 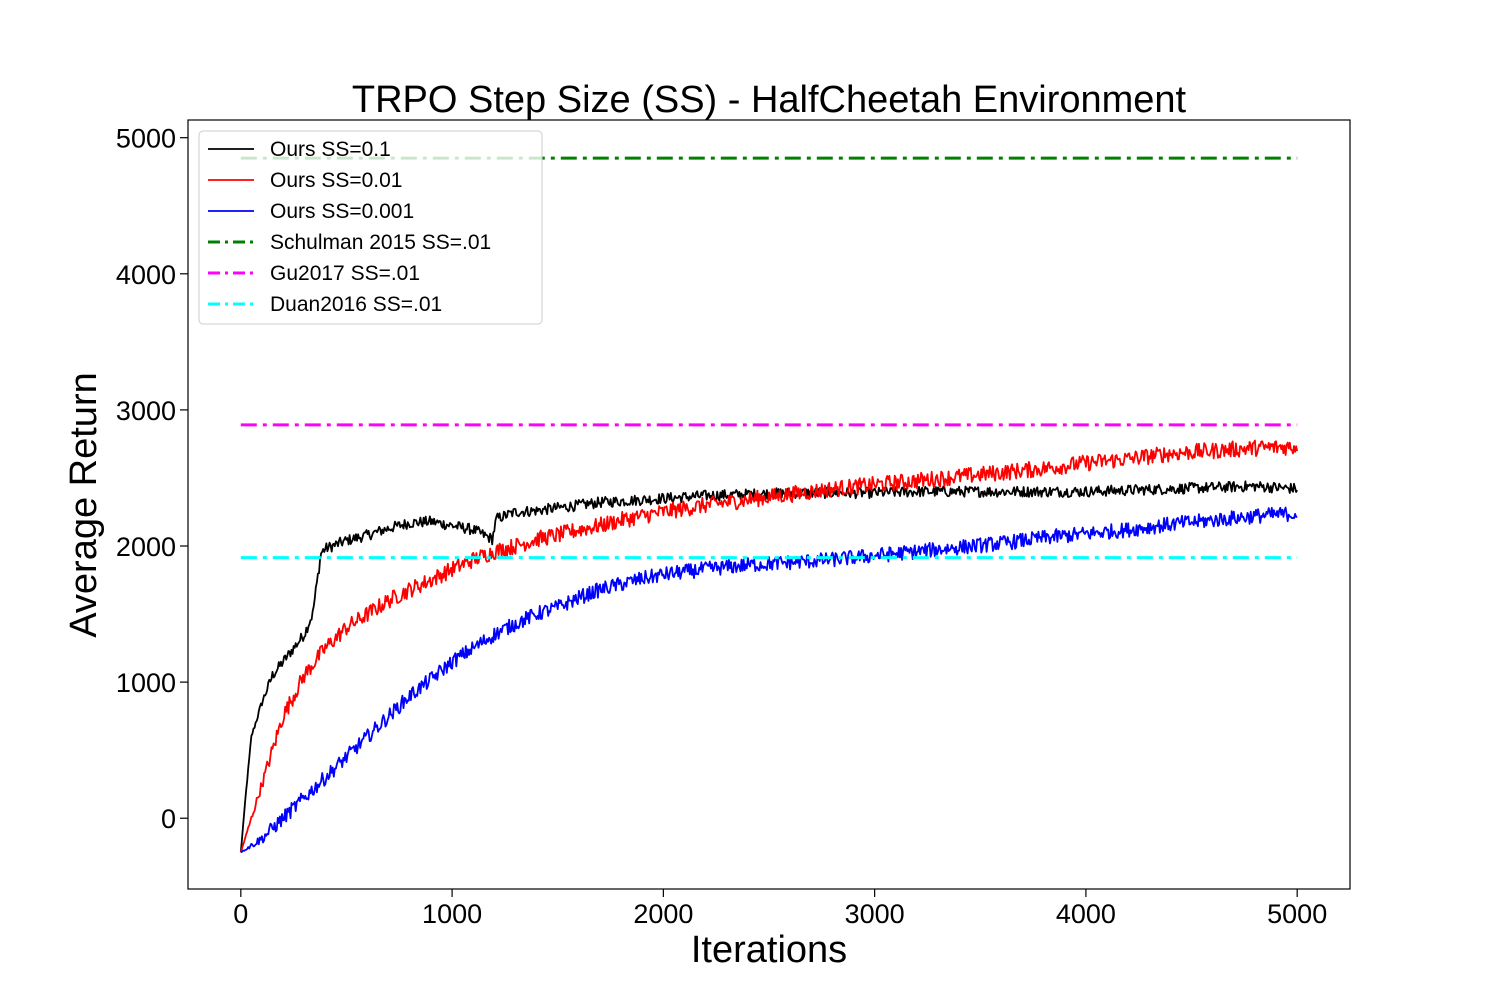 I want to click on x-tick-label-2: 2000, so click(x=663, y=914).